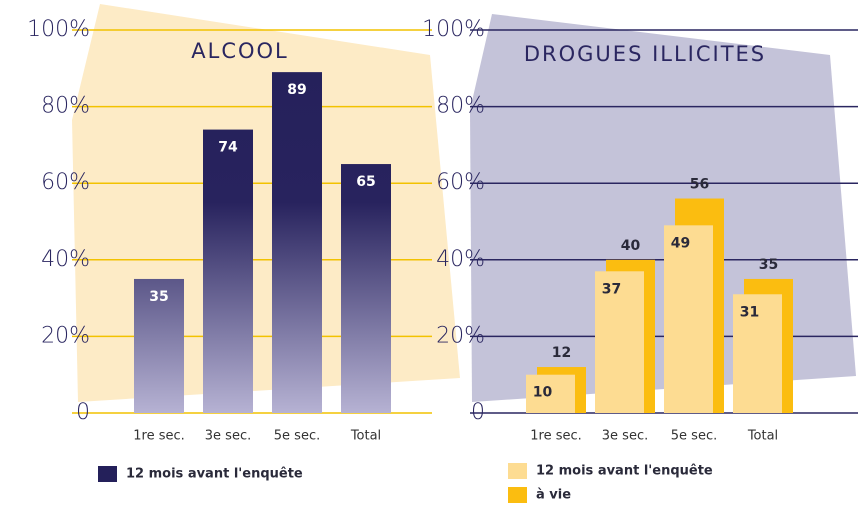  I want to click on value-label: 74, so click(228, 148).